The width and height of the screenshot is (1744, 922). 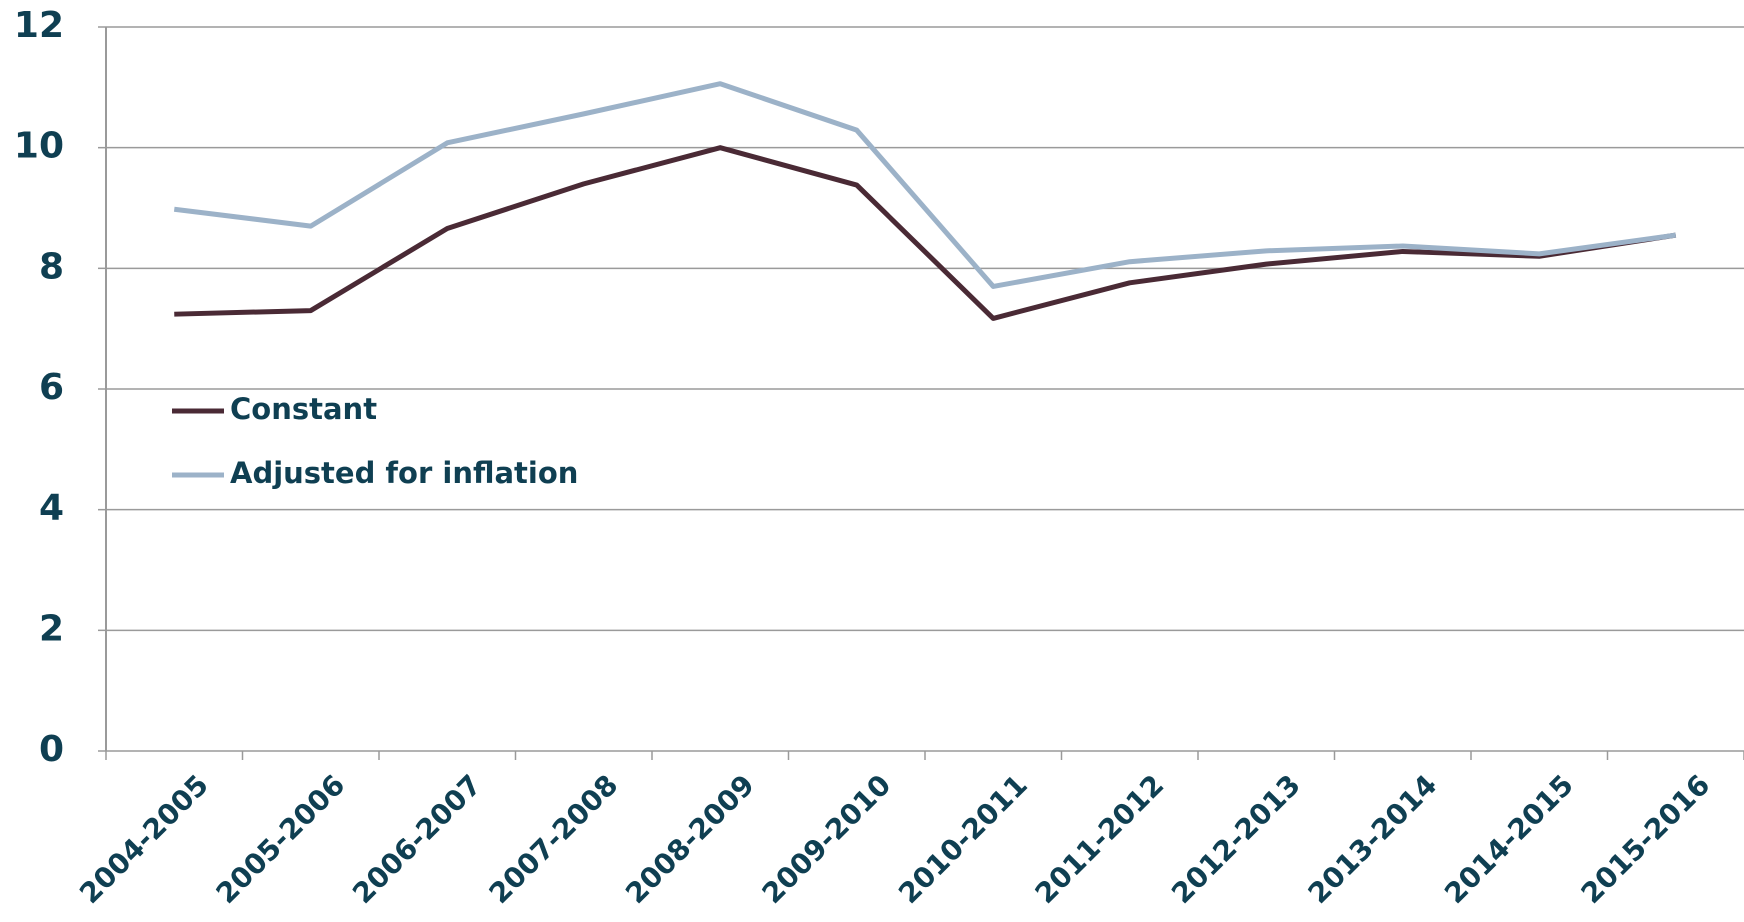 I want to click on y-tick-label: 12, so click(x=39, y=25).